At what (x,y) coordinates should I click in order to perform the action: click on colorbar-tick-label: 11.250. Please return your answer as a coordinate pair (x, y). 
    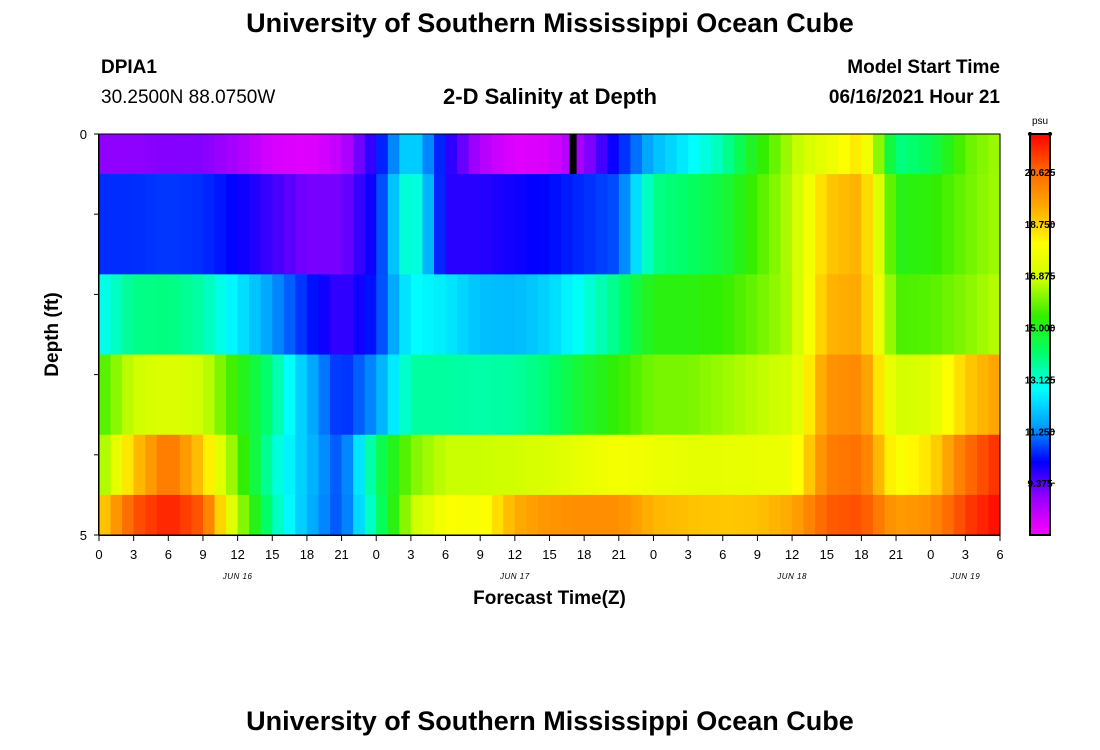
    Looking at the image, I should click on (1040, 432).